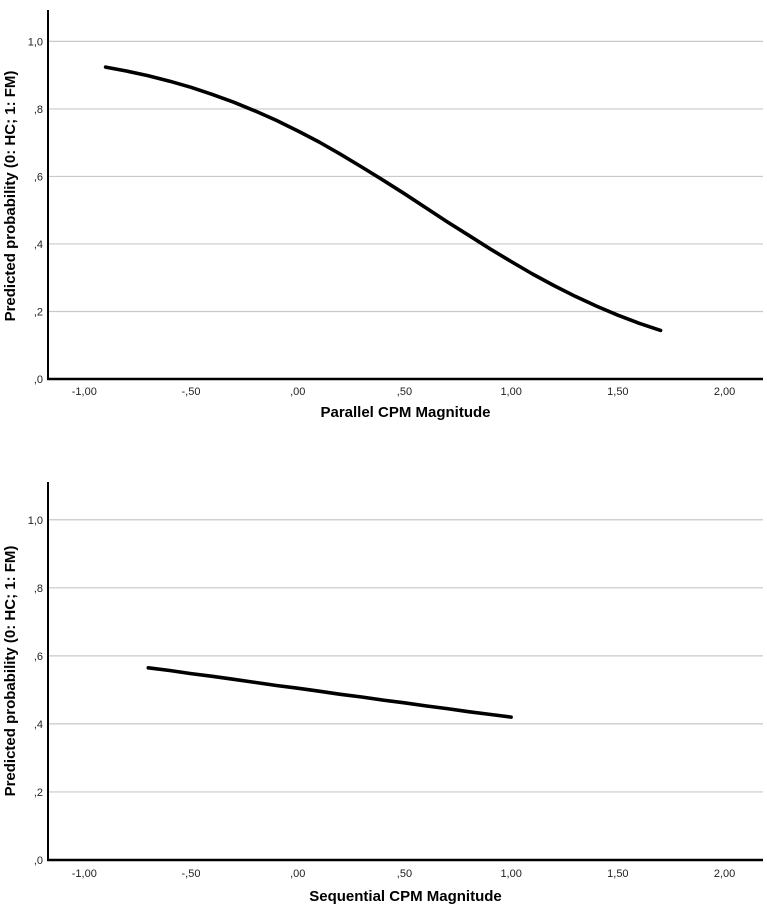 The height and width of the screenshot is (910, 767). What do you see at coordinates (329, 692) in the screenshot?
I see `probability-curve` at bounding box center [329, 692].